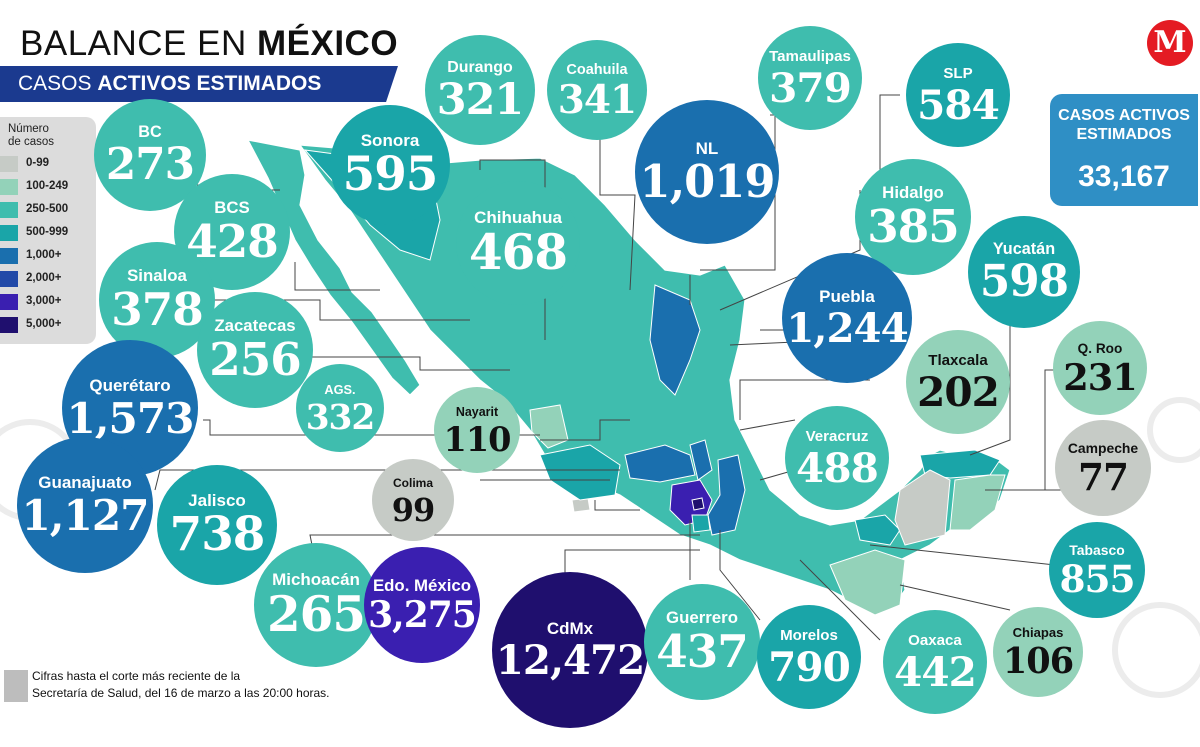 This screenshot has width=1200, height=747. What do you see at coordinates (935, 671) in the screenshot?
I see `state-value: 442` at bounding box center [935, 671].